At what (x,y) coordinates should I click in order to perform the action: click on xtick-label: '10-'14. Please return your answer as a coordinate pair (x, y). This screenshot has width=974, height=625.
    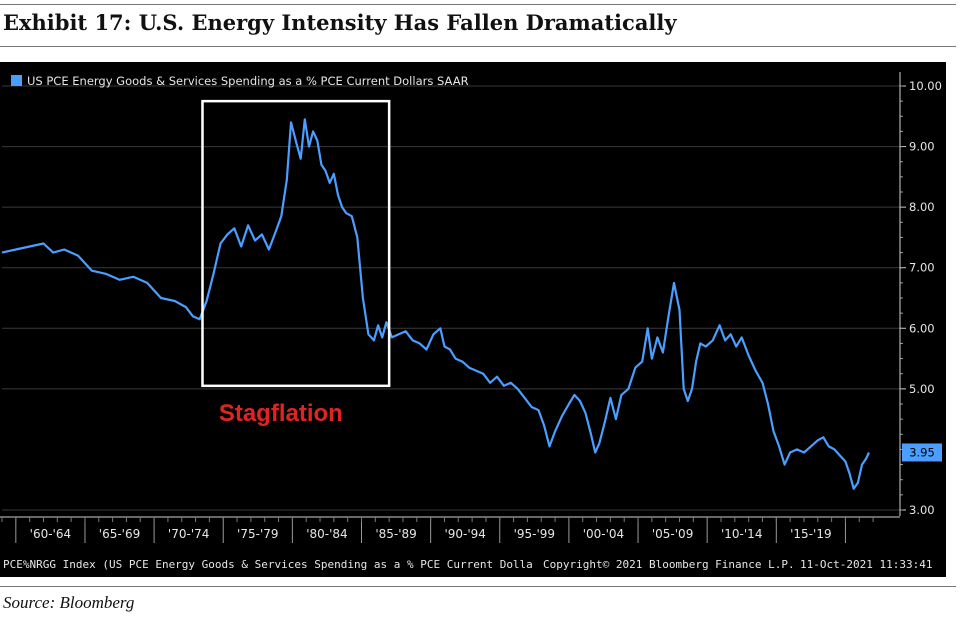
    Looking at the image, I should click on (741, 534).